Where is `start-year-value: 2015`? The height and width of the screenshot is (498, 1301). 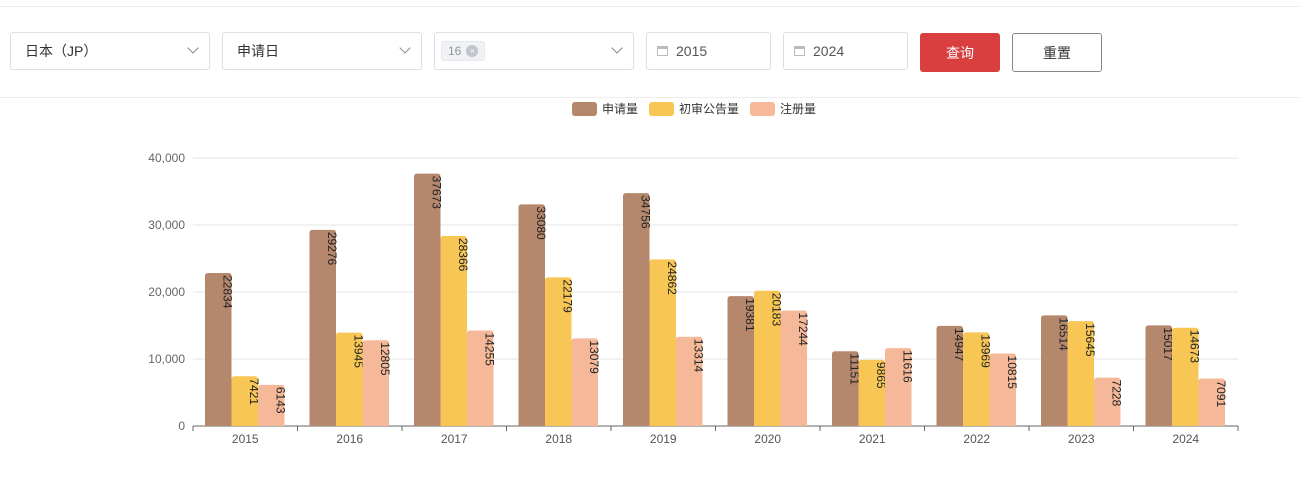
start-year-value: 2015 is located at coordinates (692, 51).